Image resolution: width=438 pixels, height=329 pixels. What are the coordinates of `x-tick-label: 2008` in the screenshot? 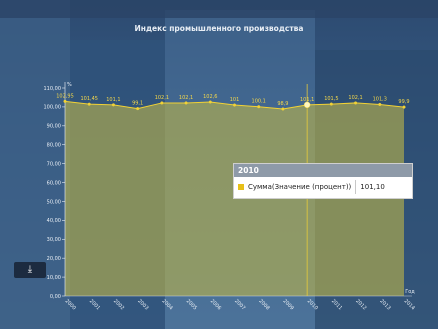 It's located at (263, 304).